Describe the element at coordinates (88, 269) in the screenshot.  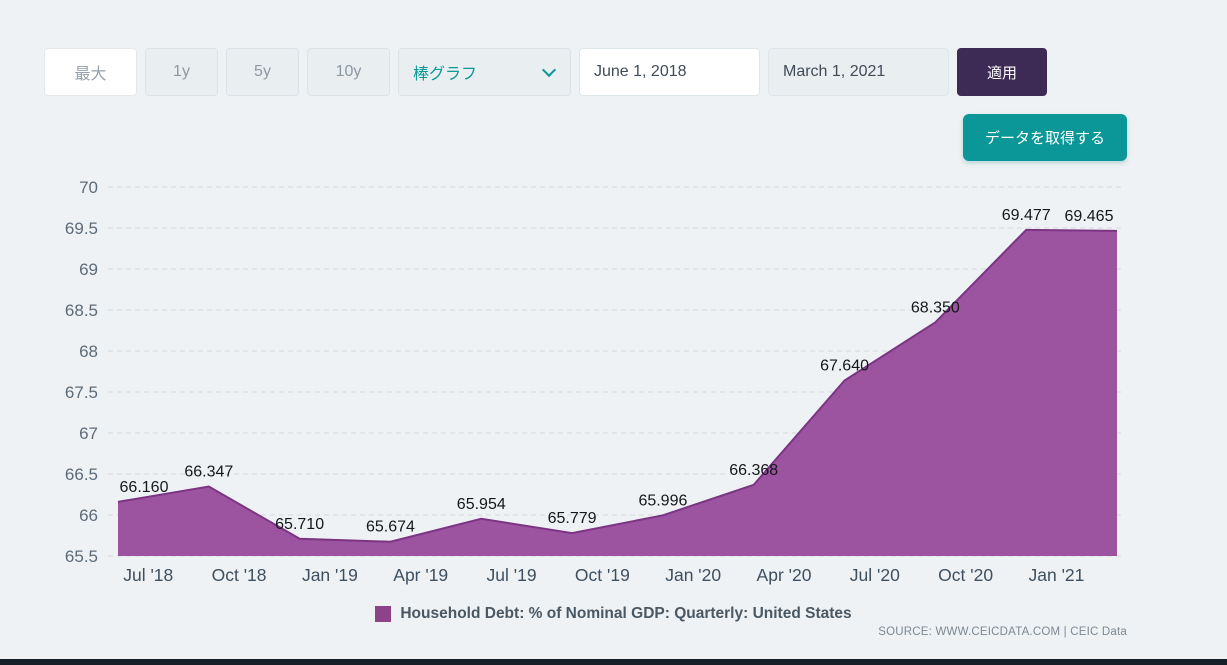
I see `svg-text: 69` at that location.